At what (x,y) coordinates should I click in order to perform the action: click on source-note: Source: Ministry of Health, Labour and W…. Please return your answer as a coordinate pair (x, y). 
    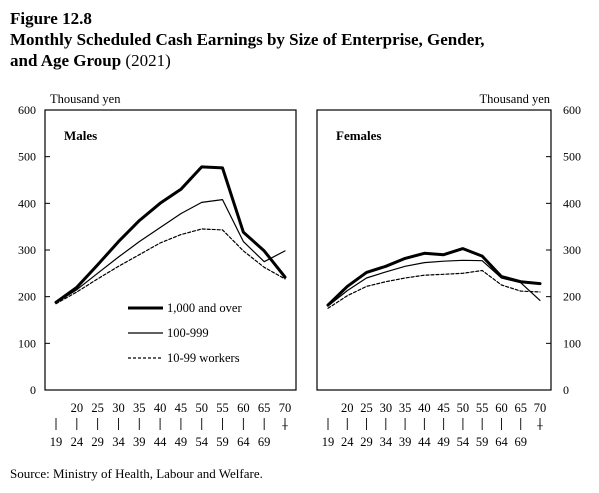
    Looking at the image, I should click on (136, 473).